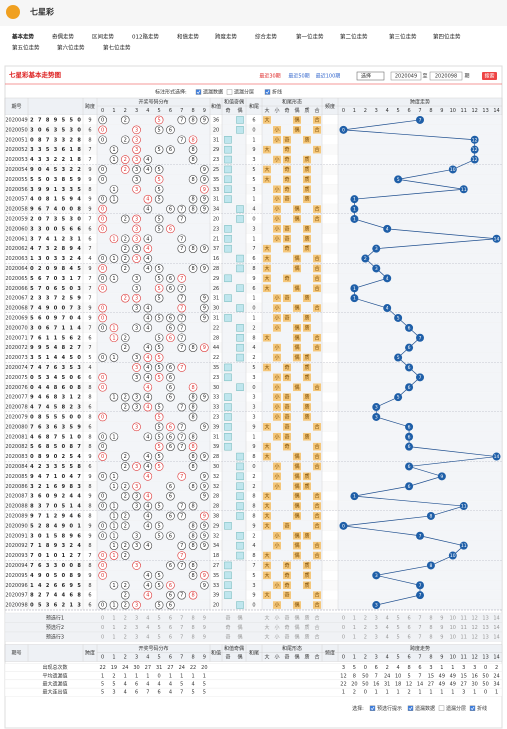  Describe the element at coordinates (71, 48) in the screenshot. I see `nav-tab: 第六位走势` at that location.